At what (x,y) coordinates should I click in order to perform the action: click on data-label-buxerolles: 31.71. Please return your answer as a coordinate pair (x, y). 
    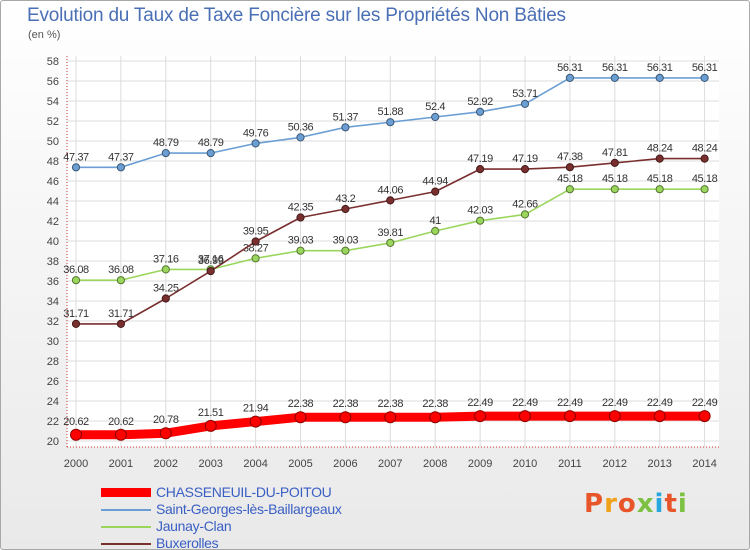
    Looking at the image, I should click on (76, 314).